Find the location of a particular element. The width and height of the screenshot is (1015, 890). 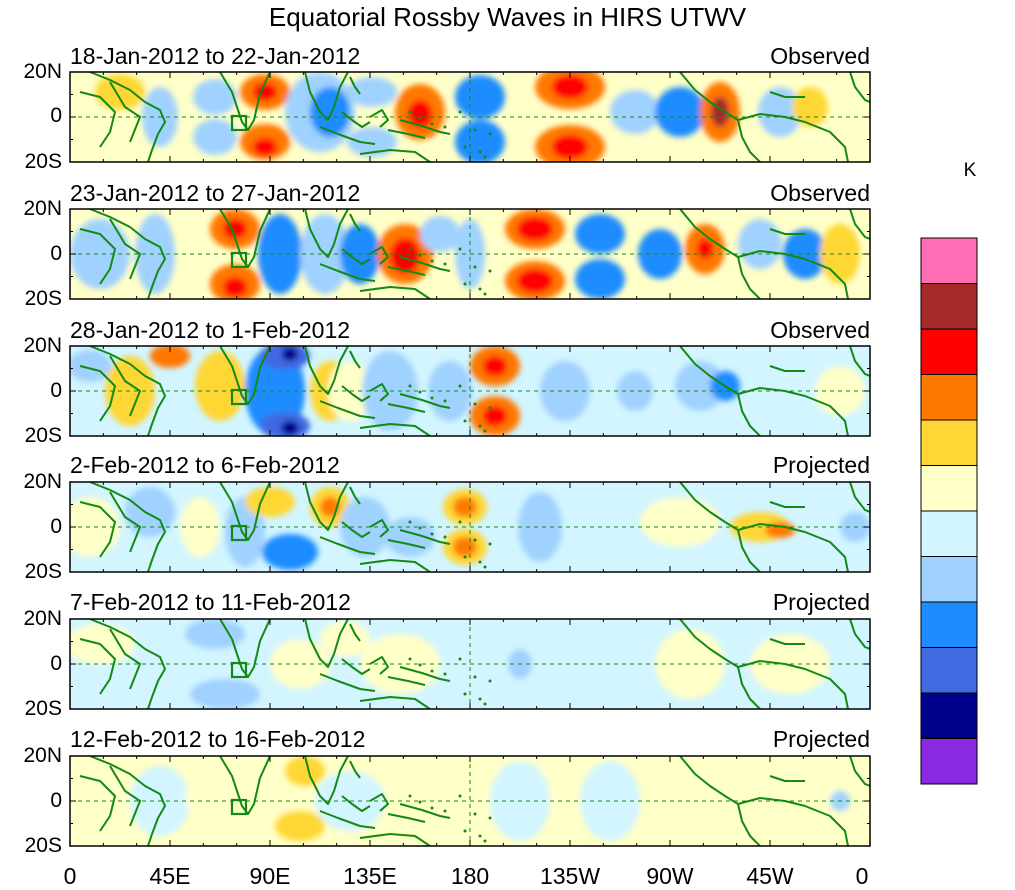

panel-date-range: 28-Jan-2012 to 1-Feb-2012 is located at coordinates (210, 330).